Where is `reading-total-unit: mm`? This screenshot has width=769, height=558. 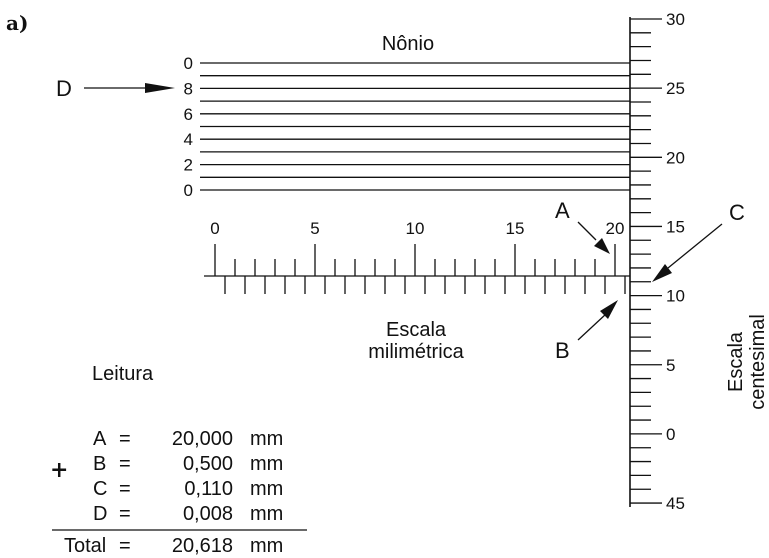 reading-total-unit: mm is located at coordinates (266, 546).